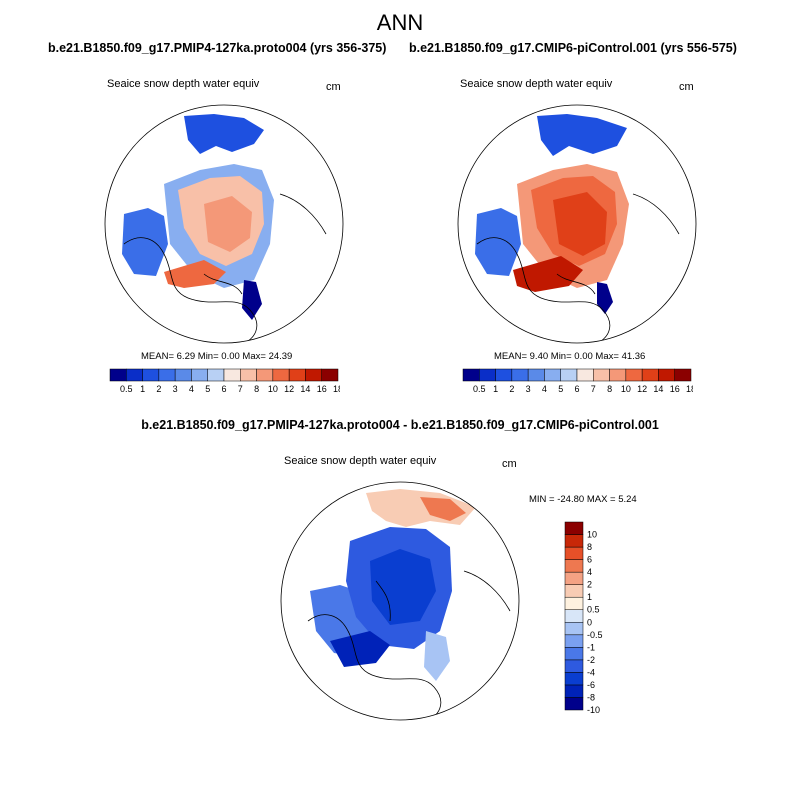 Image resolution: width=800 pixels, height=800 pixels. I want to click on panel1-colorbar-tick-label: 14, so click(305, 389).